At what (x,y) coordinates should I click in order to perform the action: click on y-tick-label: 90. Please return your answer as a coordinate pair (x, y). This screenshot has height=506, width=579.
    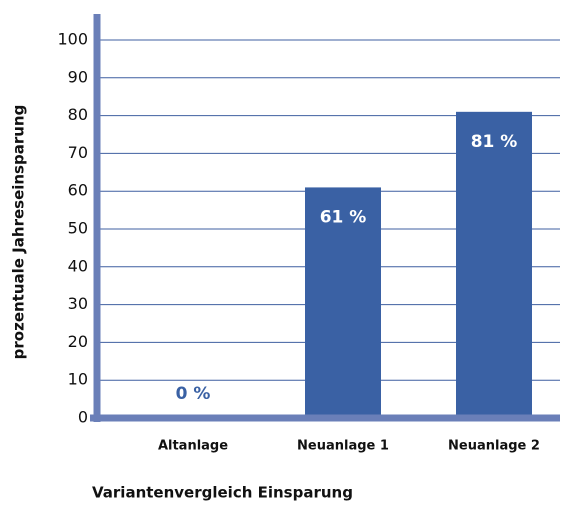
    Looking at the image, I should click on (78, 76).